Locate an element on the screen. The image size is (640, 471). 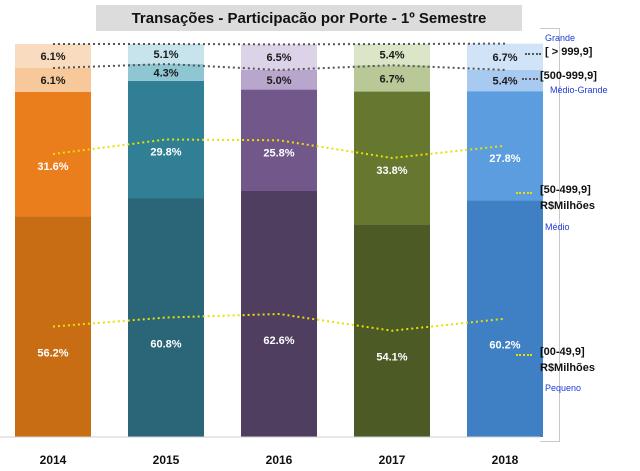
bar-2018-medgrande is located at coordinates (505, 80).